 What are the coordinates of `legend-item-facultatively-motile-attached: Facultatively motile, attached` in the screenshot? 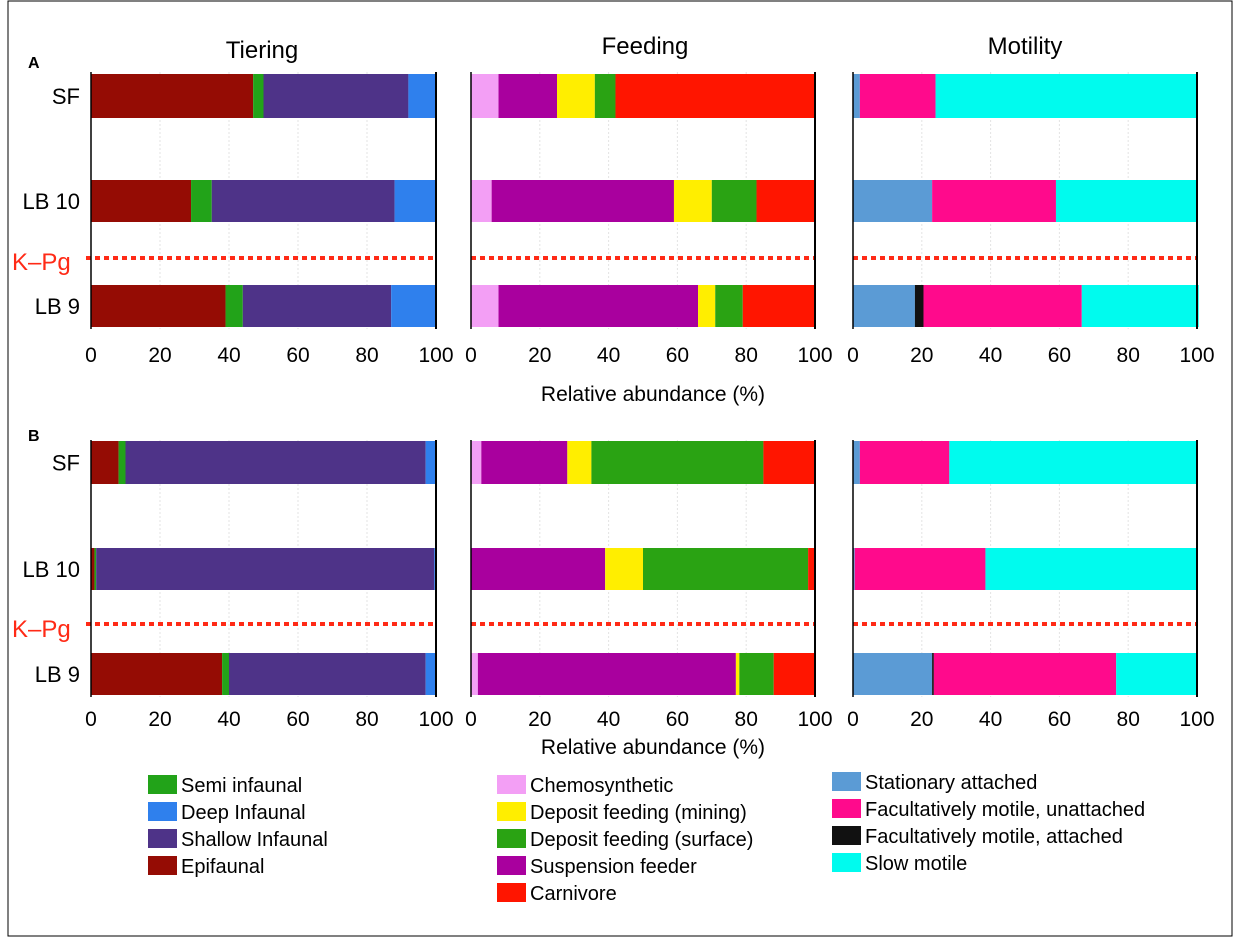 It's located at (977, 837).